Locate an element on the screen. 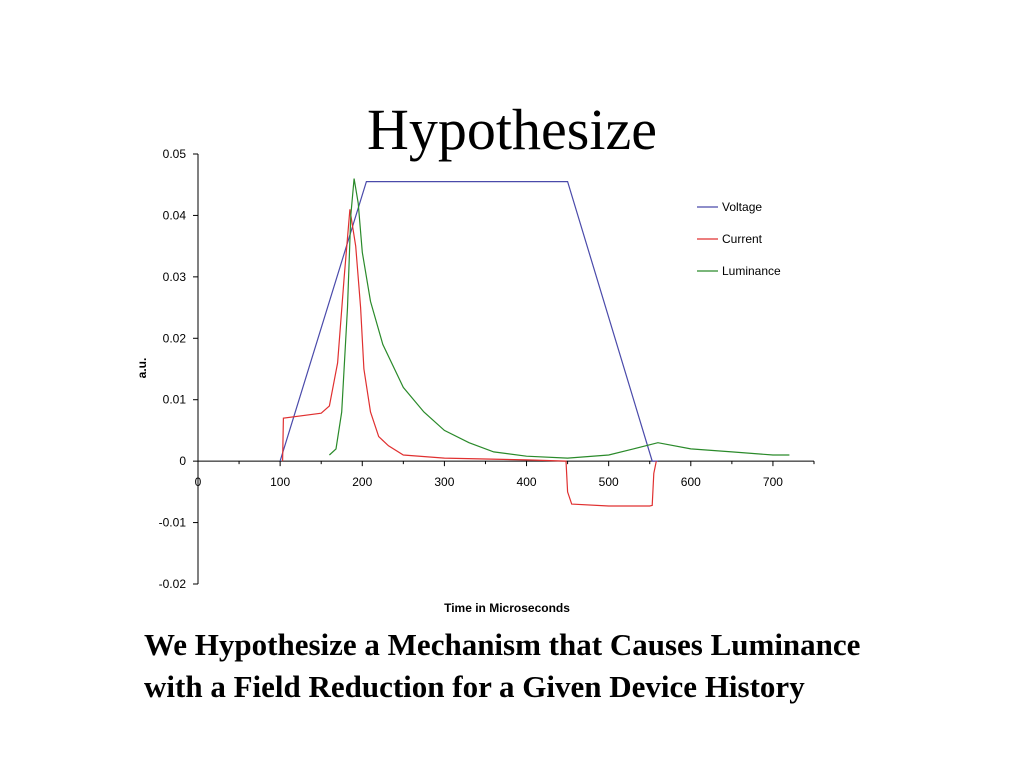 This screenshot has height=768, width=1024. series-line-current is located at coordinates (469, 358).